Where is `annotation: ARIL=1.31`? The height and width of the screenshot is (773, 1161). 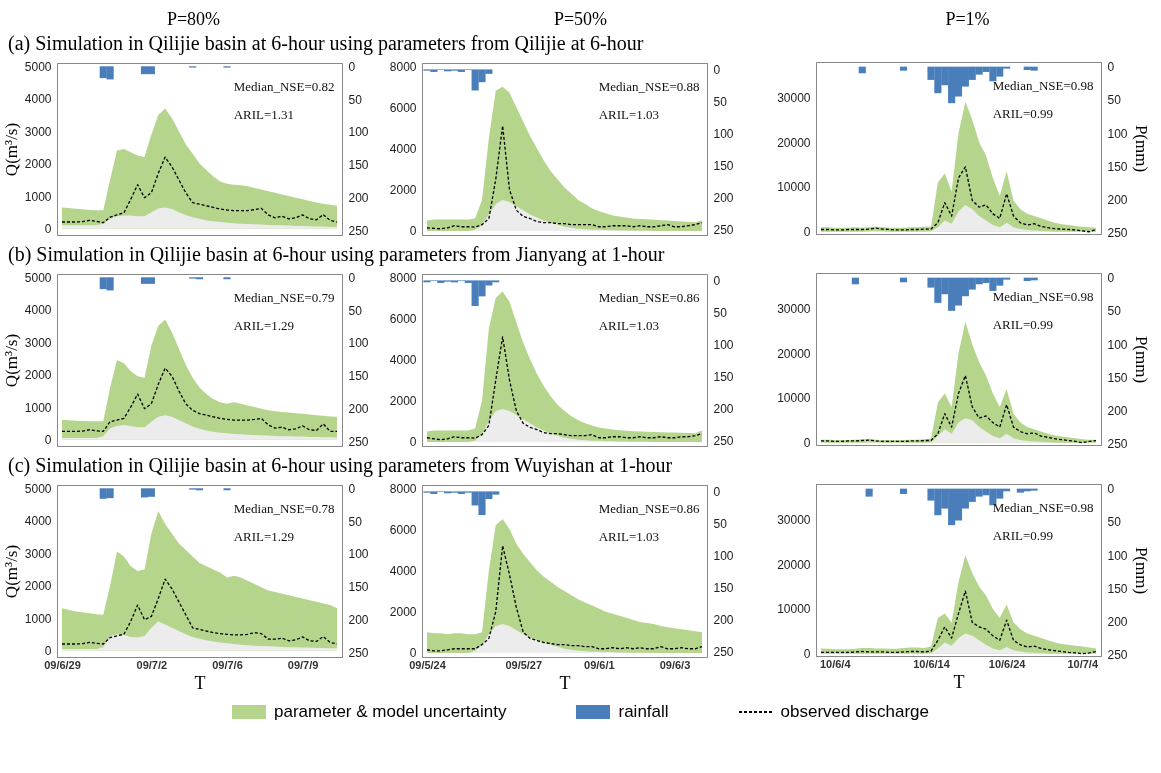 annotation: ARIL=1.31 is located at coordinates (264, 114).